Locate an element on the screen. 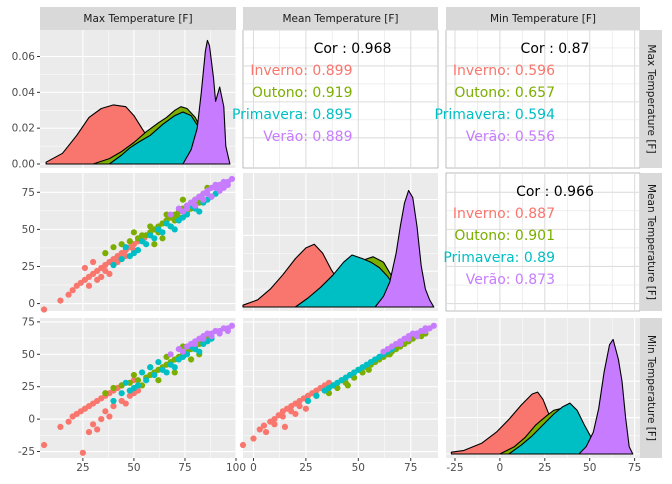 Image resolution: width=672 pixels, height=484 pixels. y-tick-label: 0 is located at coordinates (31, 420).